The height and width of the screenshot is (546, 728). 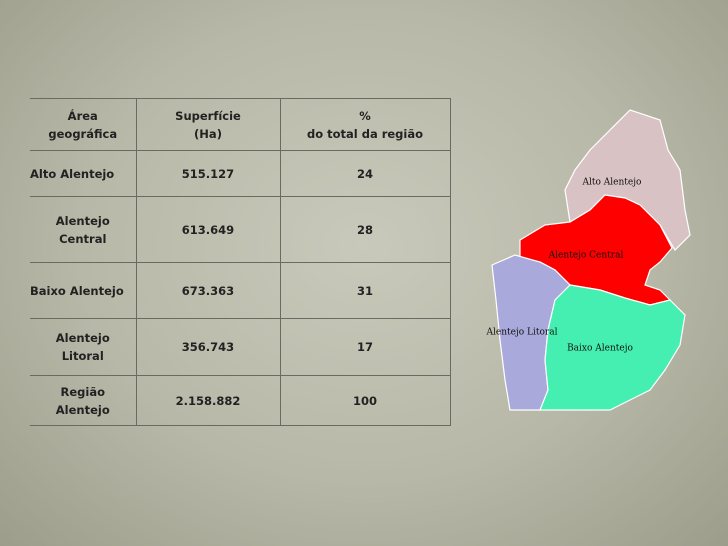 I want to click on table-row: Baixo Alentejo 673.363 31, so click(x=240, y=290).